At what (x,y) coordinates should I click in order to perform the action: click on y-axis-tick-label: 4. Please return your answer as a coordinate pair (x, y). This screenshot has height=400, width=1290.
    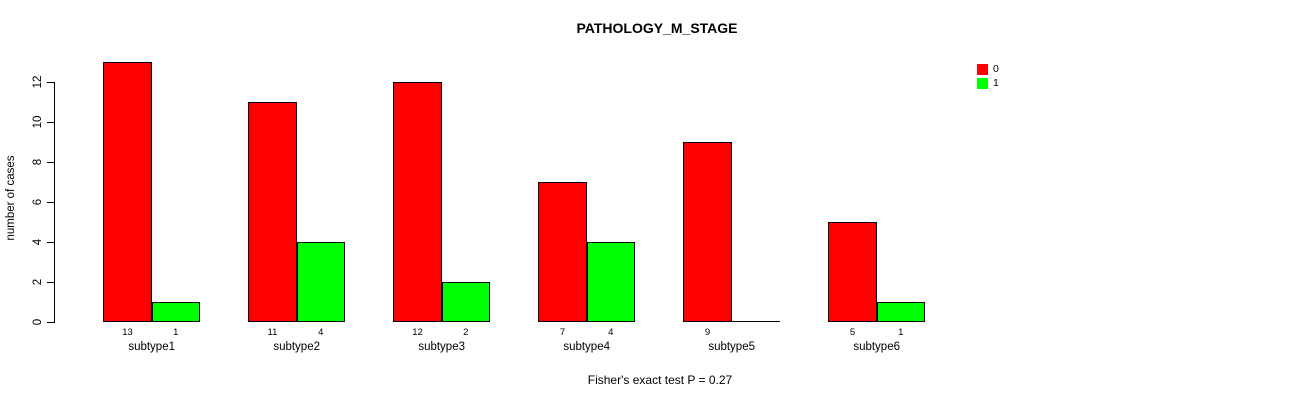
    Looking at the image, I should click on (38, 242).